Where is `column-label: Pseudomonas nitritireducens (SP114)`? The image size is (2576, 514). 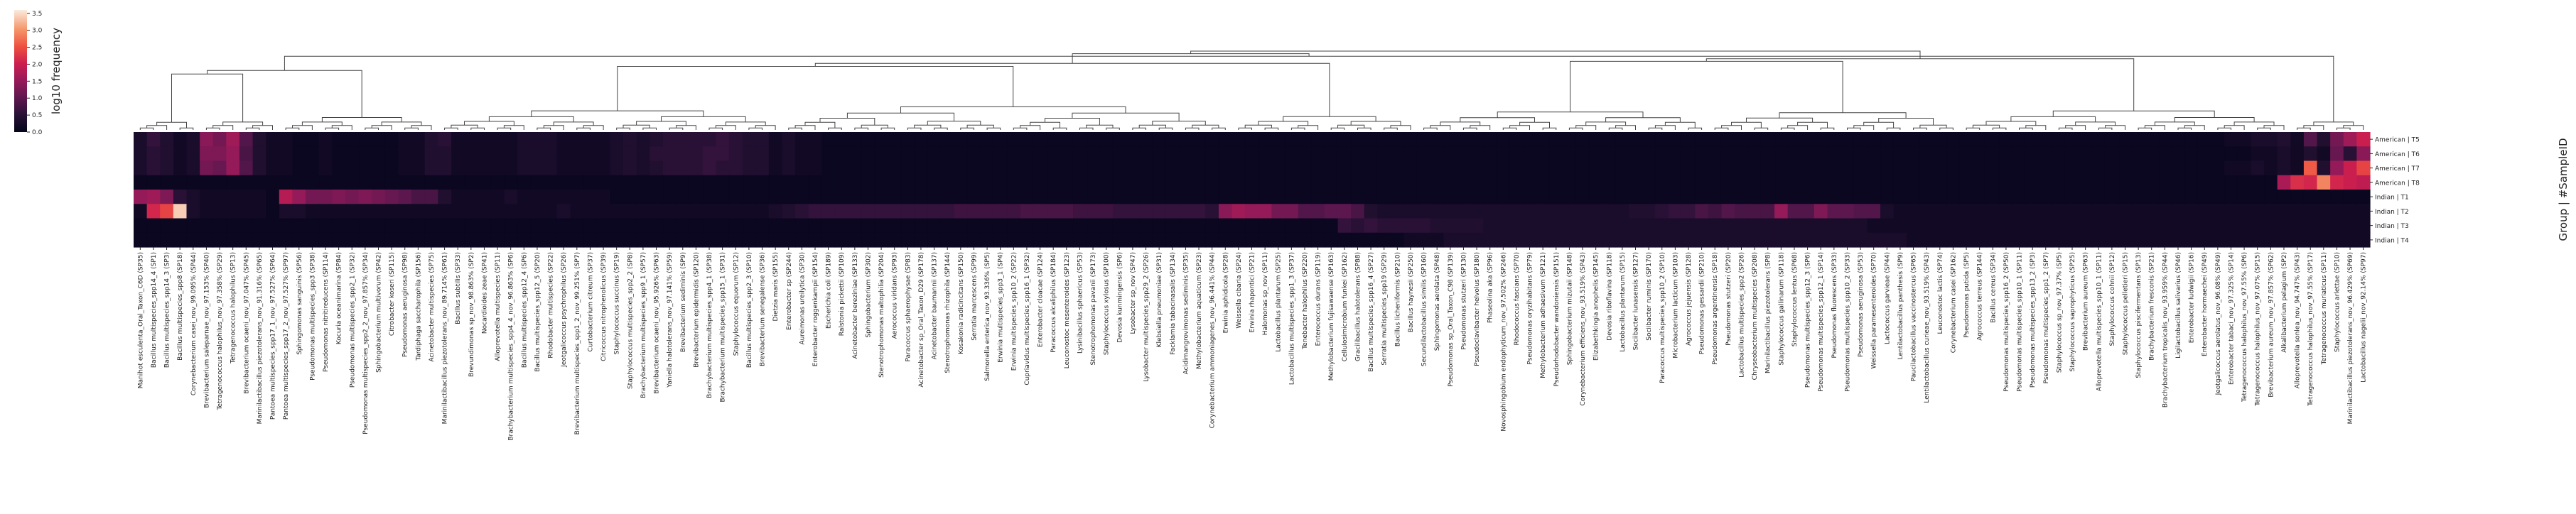
column-label: Pseudomonas nitritireducens (SP114) is located at coordinates (326, 312).